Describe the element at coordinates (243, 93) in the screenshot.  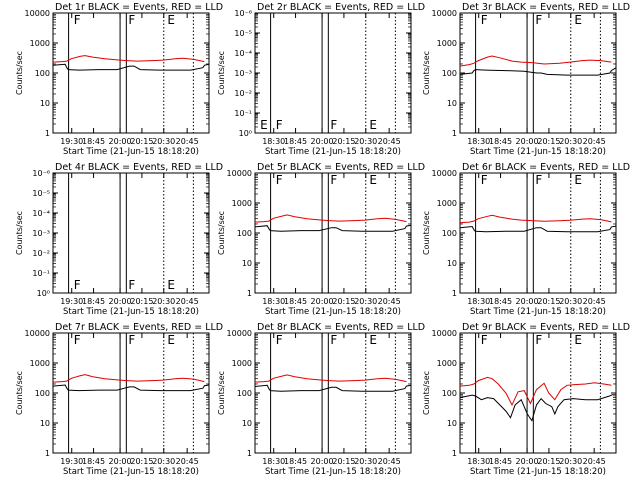
I see `y-tick-label: 10⁻²` at that location.